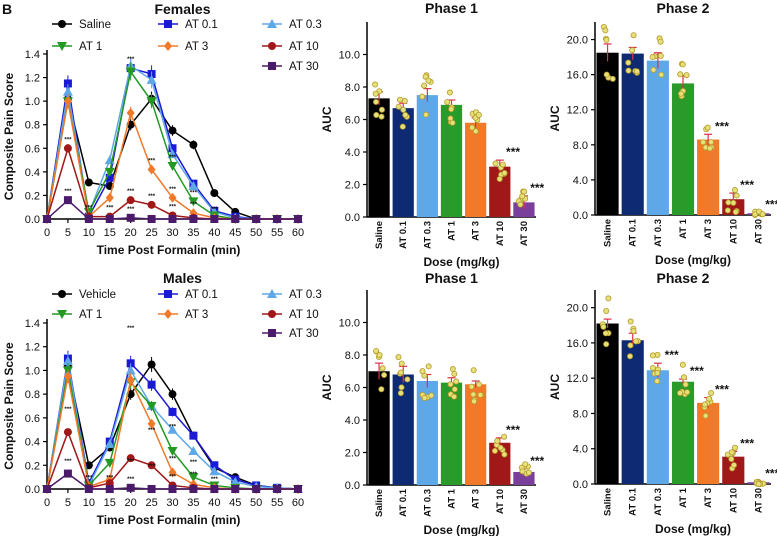  What do you see at coordinates (580, 216) in the screenshot?
I see `females_phase2-y-tick-label: 0.0` at bounding box center [580, 216].